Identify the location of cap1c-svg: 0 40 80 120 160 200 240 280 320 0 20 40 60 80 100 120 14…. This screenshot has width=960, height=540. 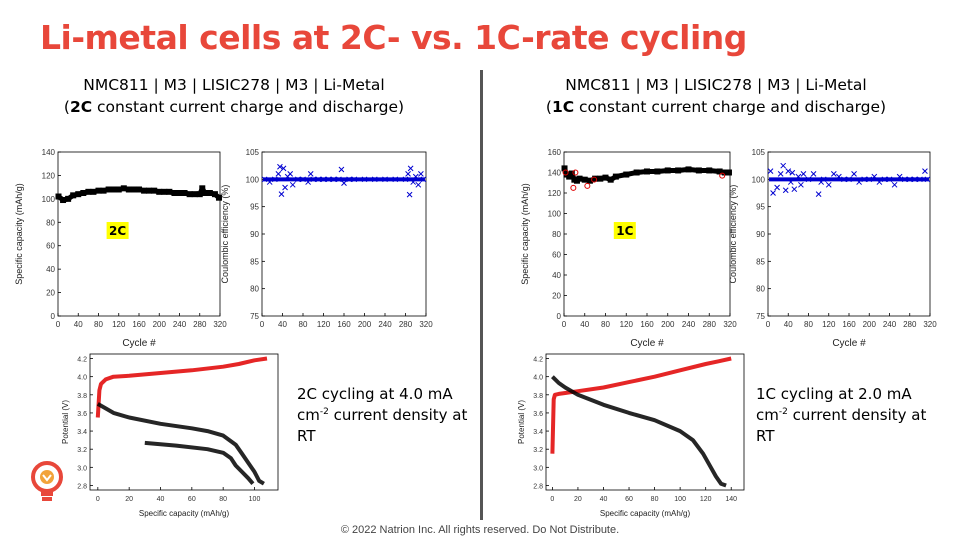
(628, 248).